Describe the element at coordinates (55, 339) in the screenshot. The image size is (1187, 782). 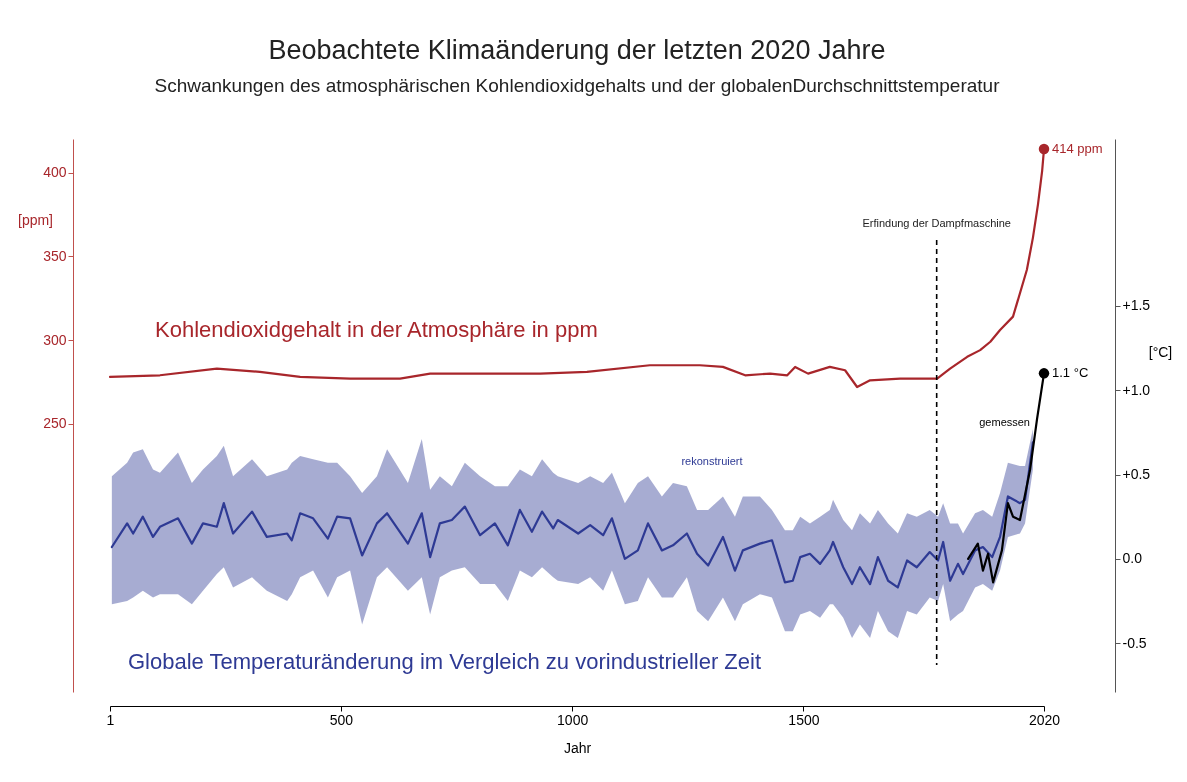
I see `y-tick-label: 300` at that location.